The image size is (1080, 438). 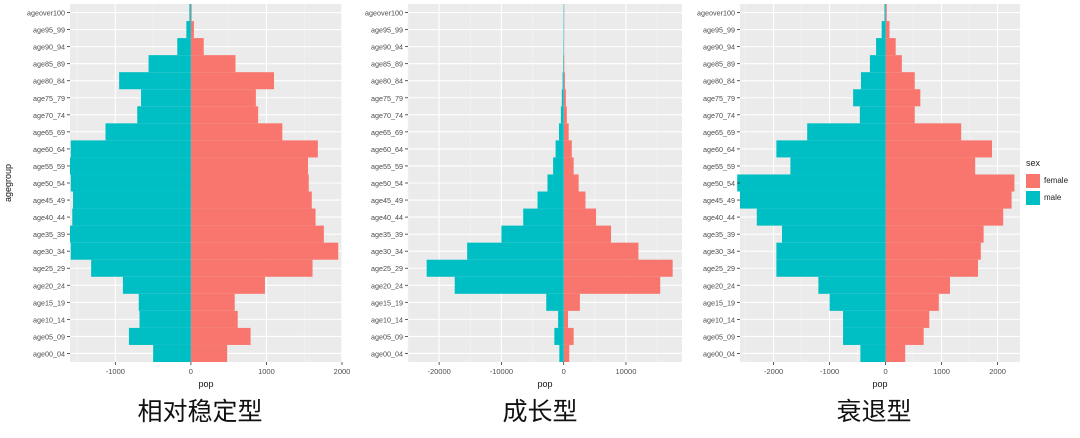 I want to click on y-tick-label: age75_79, so click(x=387, y=98).